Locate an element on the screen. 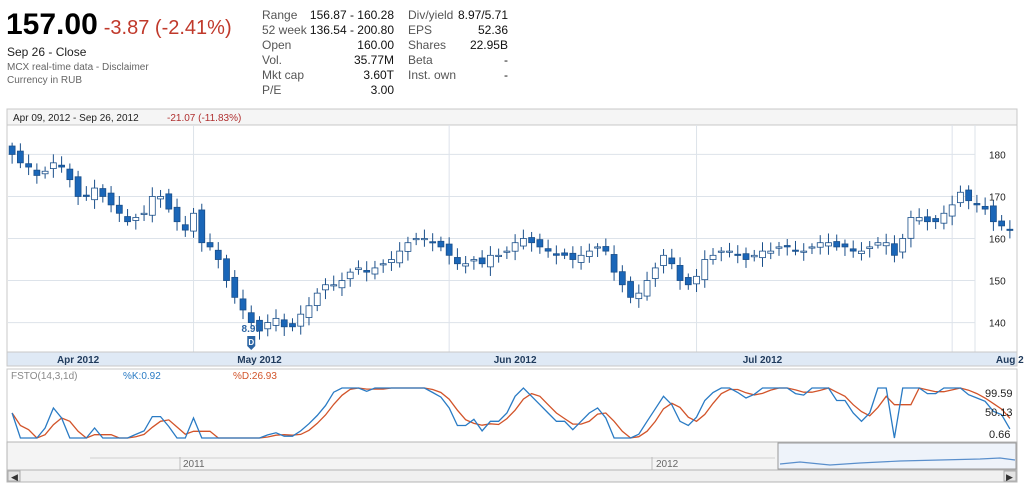 This screenshot has height=484, width=1024. stat-row: Mkt cap 3.60T is located at coordinates (328, 75).